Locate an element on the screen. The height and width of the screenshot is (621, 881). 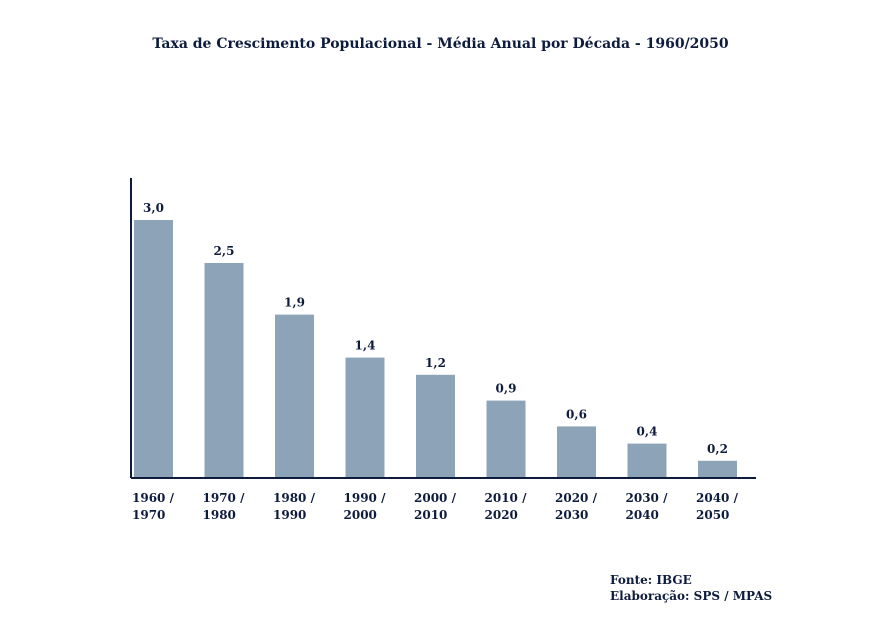
source-note: Fonte: IBGE Elaboração: SPS / MPAS is located at coordinates (691, 588).